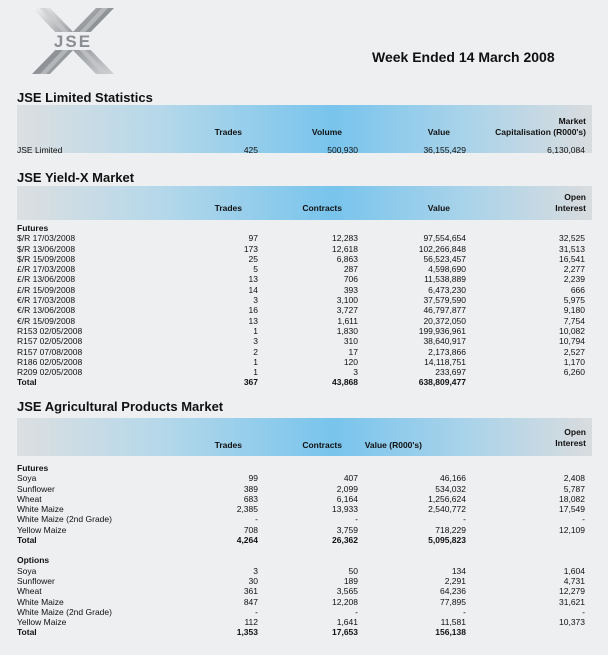 The width and height of the screenshot is (608, 655). What do you see at coordinates (574, 320) in the screenshot?
I see `row-cell: 7,754` at bounding box center [574, 320].